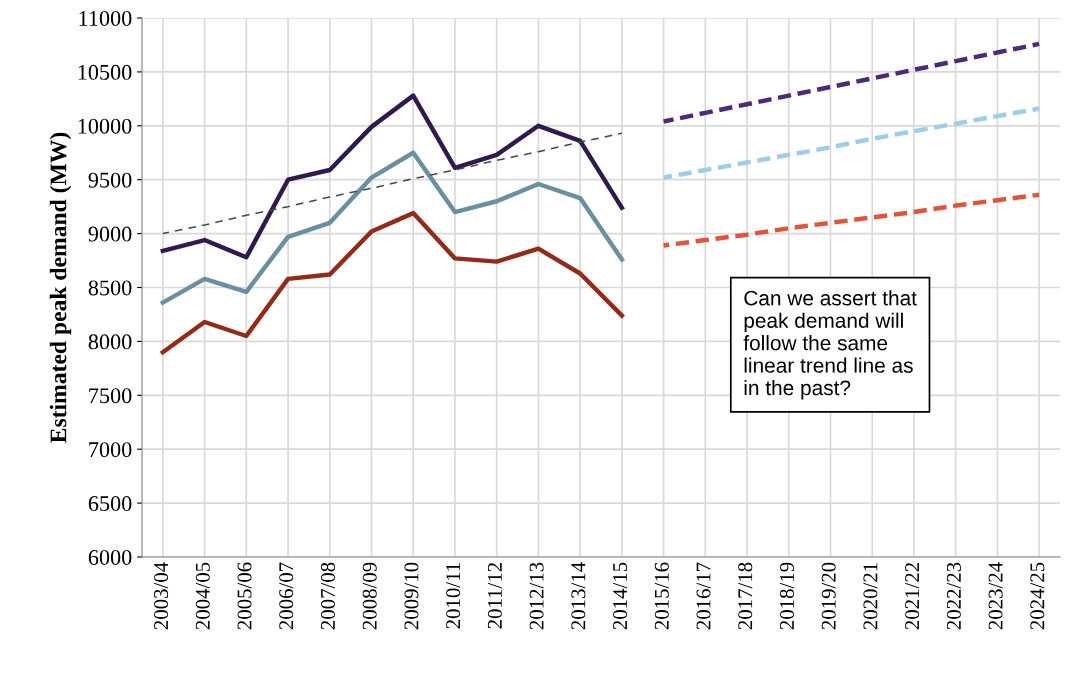 The image size is (1071, 677). Describe the element at coordinates (110, 342) in the screenshot. I see `y-tick-label: 8000` at that location.